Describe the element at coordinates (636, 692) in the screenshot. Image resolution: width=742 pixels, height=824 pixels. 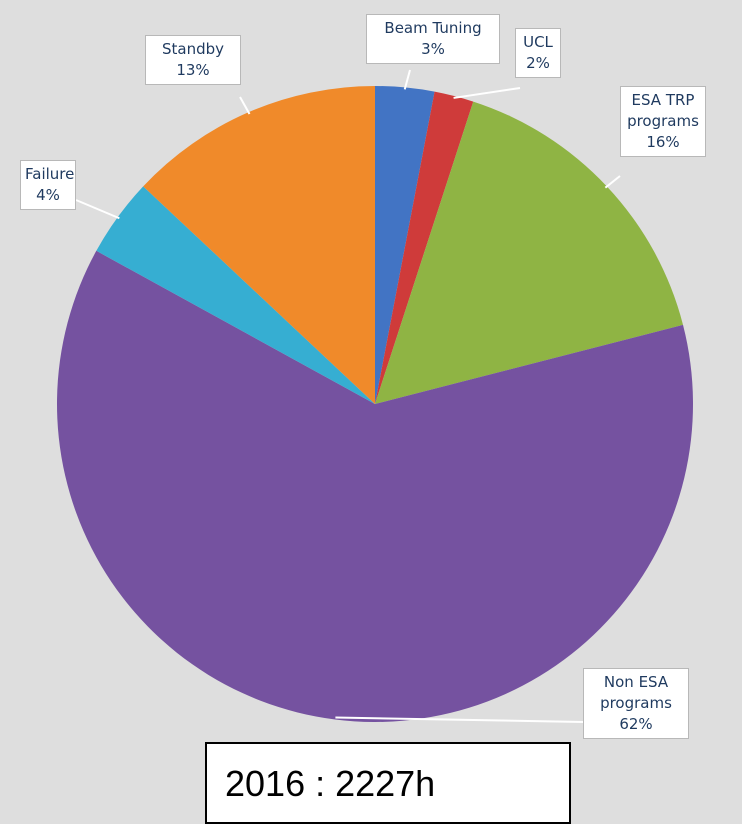
I see `category-label: Non ESA programs` at that location.